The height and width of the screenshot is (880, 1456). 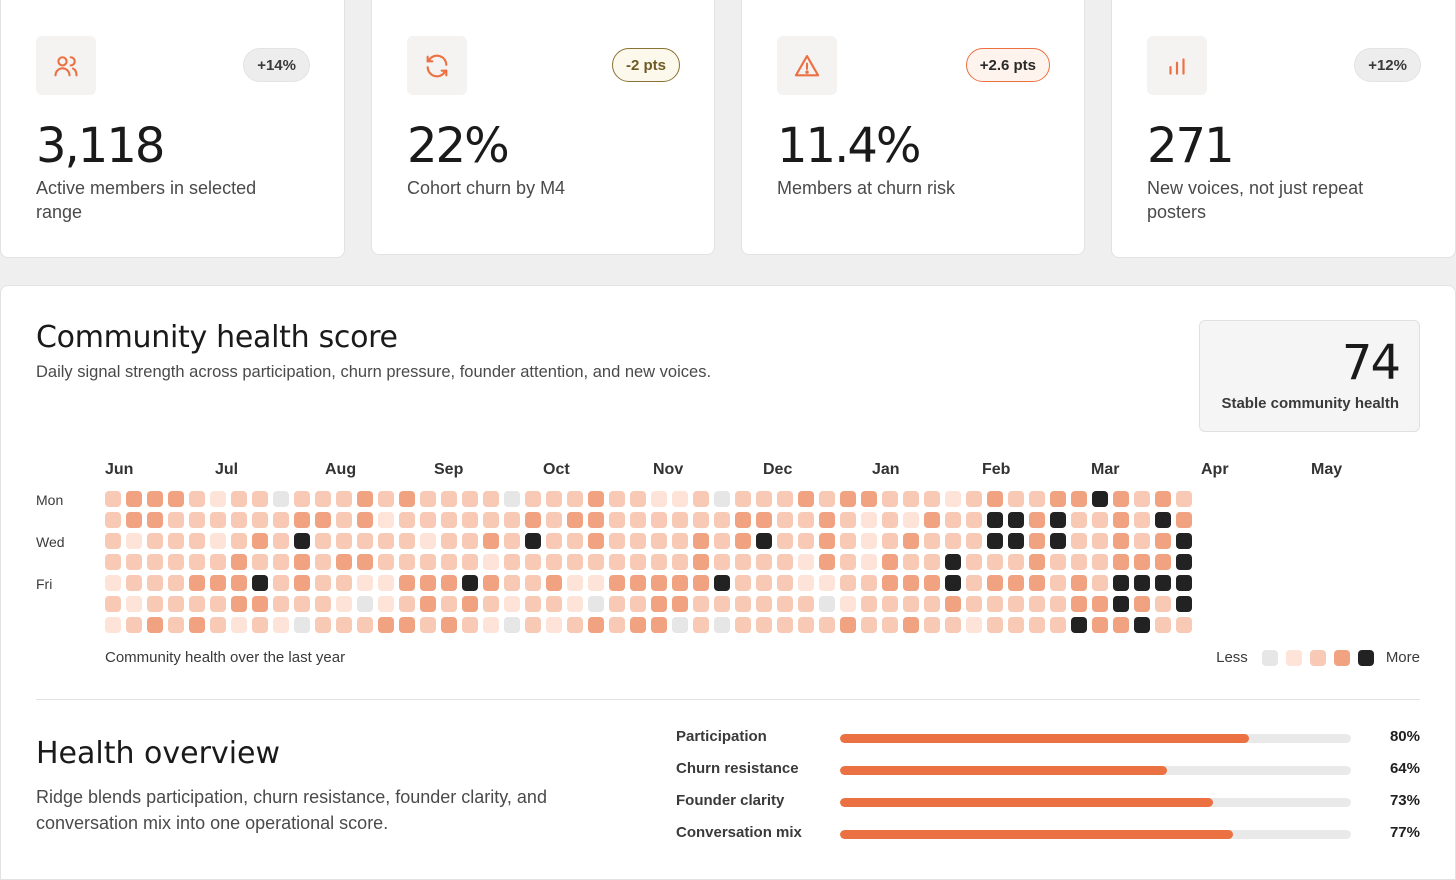 What do you see at coordinates (437, 65) in the screenshot?
I see `refresh-icon` at bounding box center [437, 65].